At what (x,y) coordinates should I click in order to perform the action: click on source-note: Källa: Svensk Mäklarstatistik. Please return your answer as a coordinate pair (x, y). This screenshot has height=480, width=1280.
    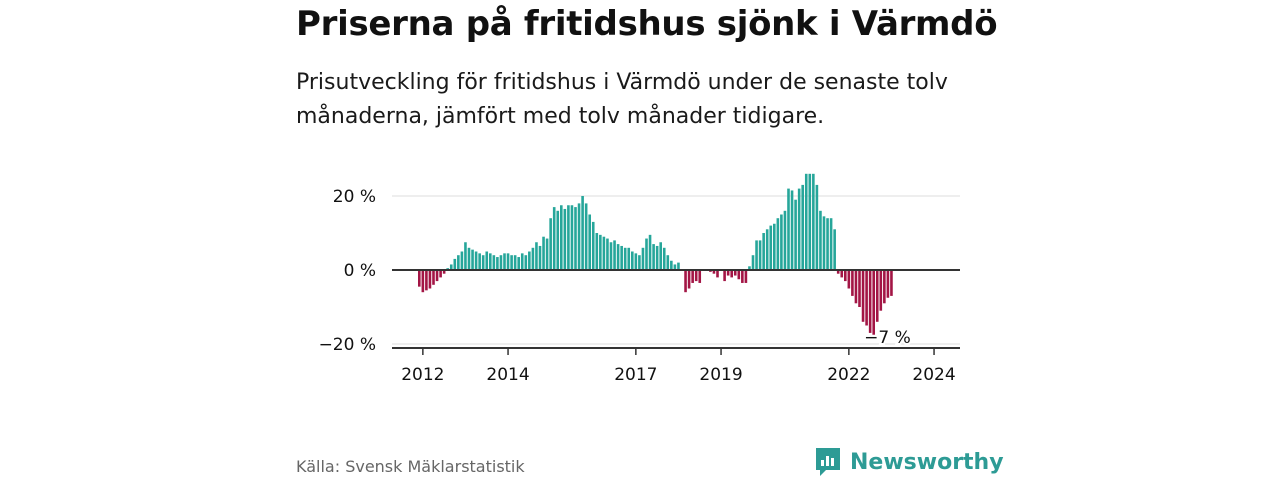
    Looking at the image, I should click on (410, 466).